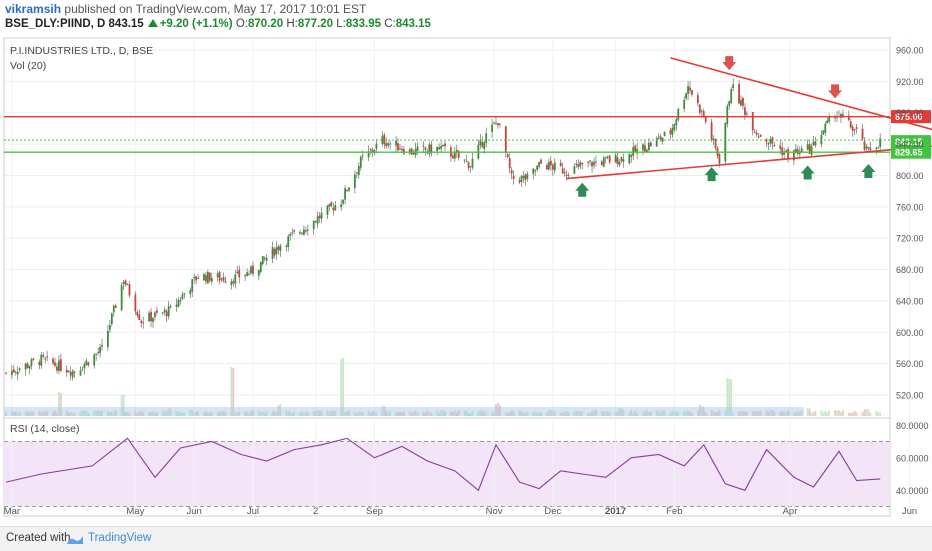 This screenshot has height=551, width=932. What do you see at coordinates (911, 152) in the screenshot?
I see `price-axis-badge` at bounding box center [911, 152].